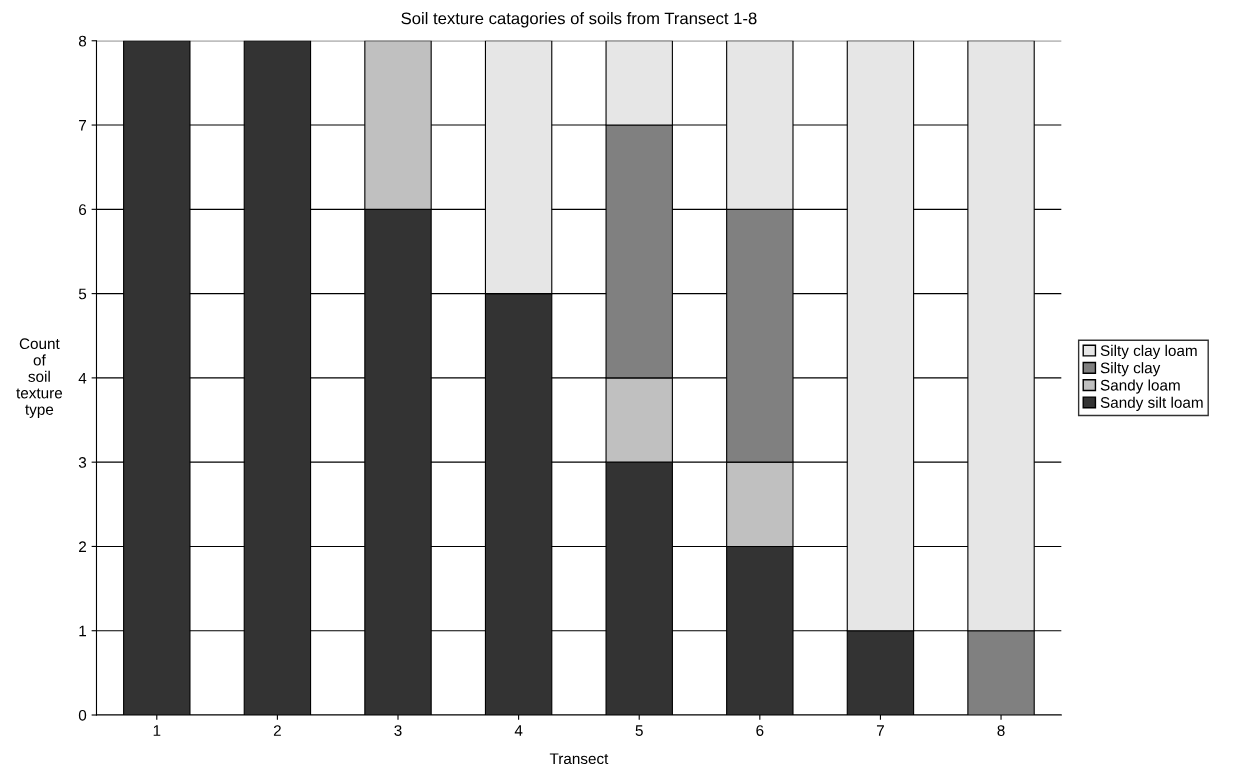  Describe the element at coordinates (1140, 386) in the screenshot. I see `legend-label: Sandy loam` at that location.